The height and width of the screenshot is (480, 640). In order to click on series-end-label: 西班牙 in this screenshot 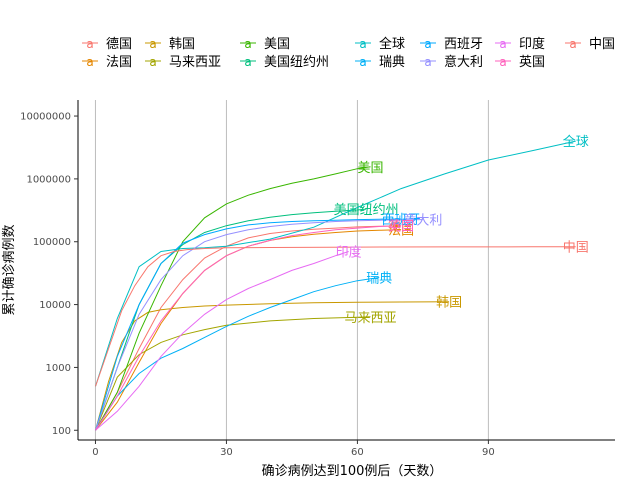, I will do `click(401, 220)`.